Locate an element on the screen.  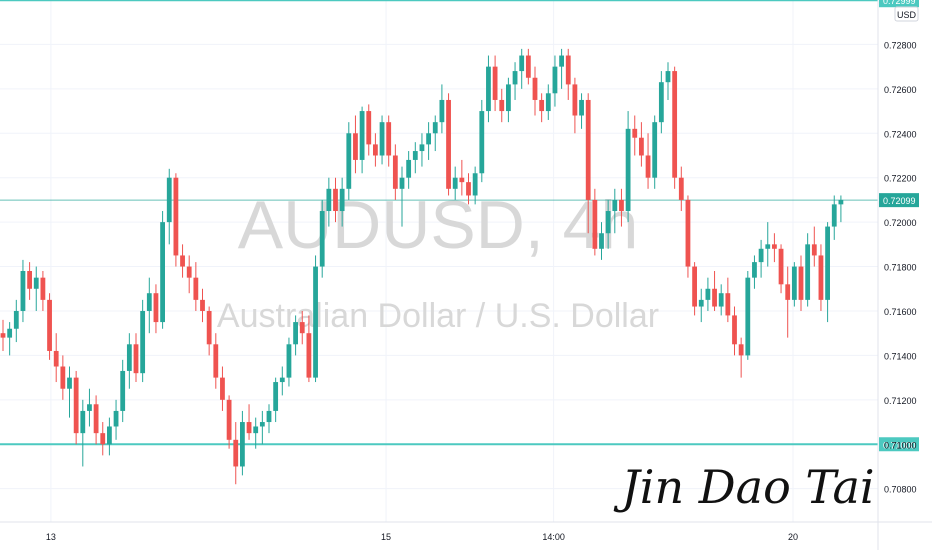
currency-badge-group: USD is located at coordinates (906, 14).